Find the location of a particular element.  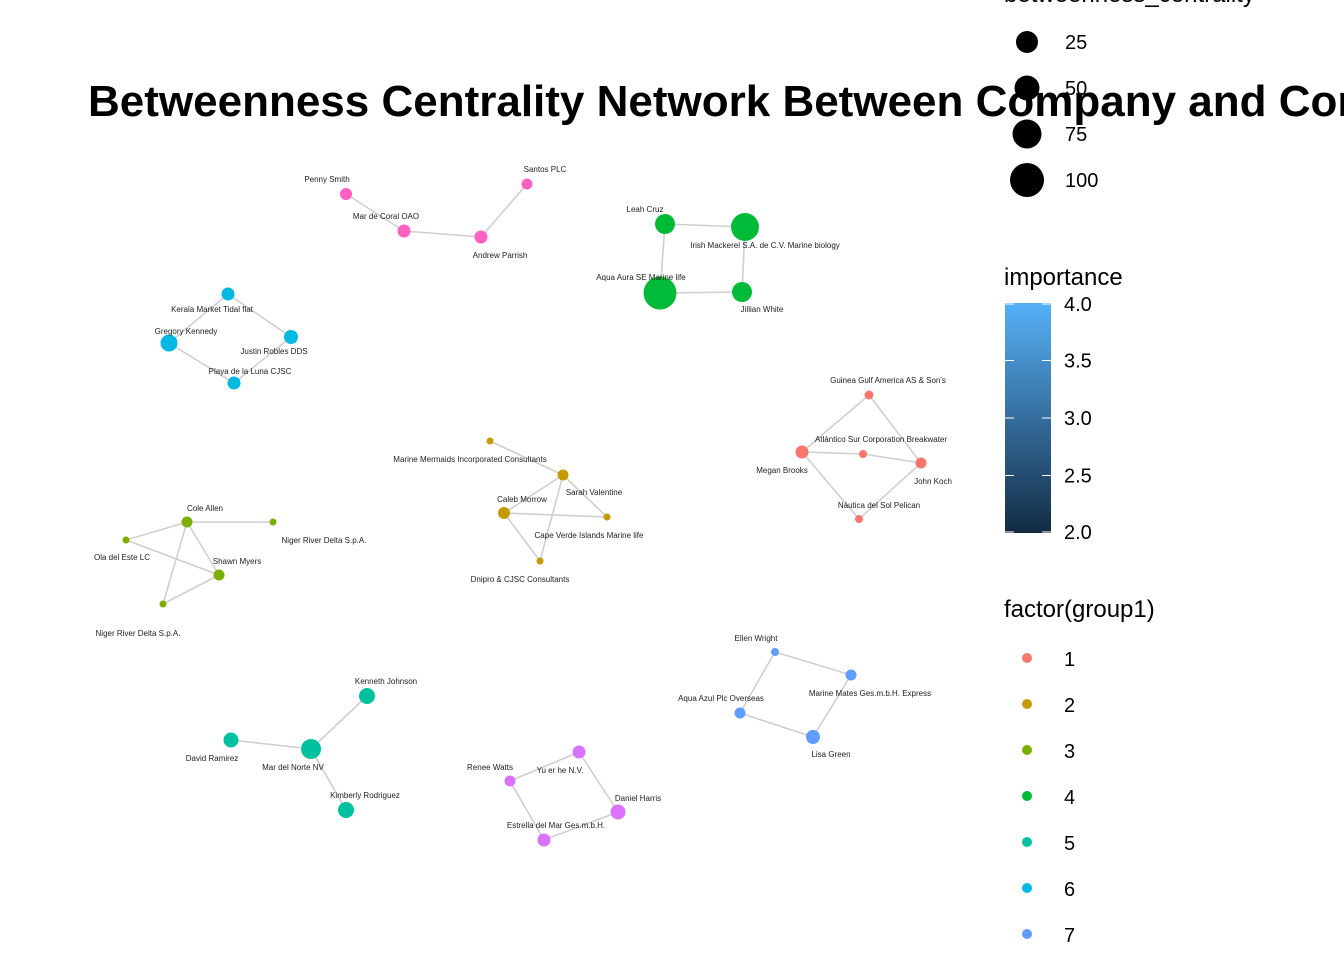

edge-n14-n16 is located at coordinates (892, 458).